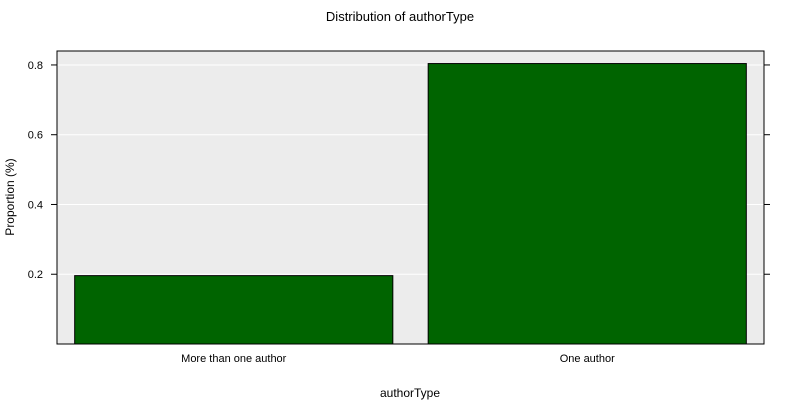  What do you see at coordinates (400, 16) in the screenshot?
I see `chart-title: Distribution of authorType` at bounding box center [400, 16].